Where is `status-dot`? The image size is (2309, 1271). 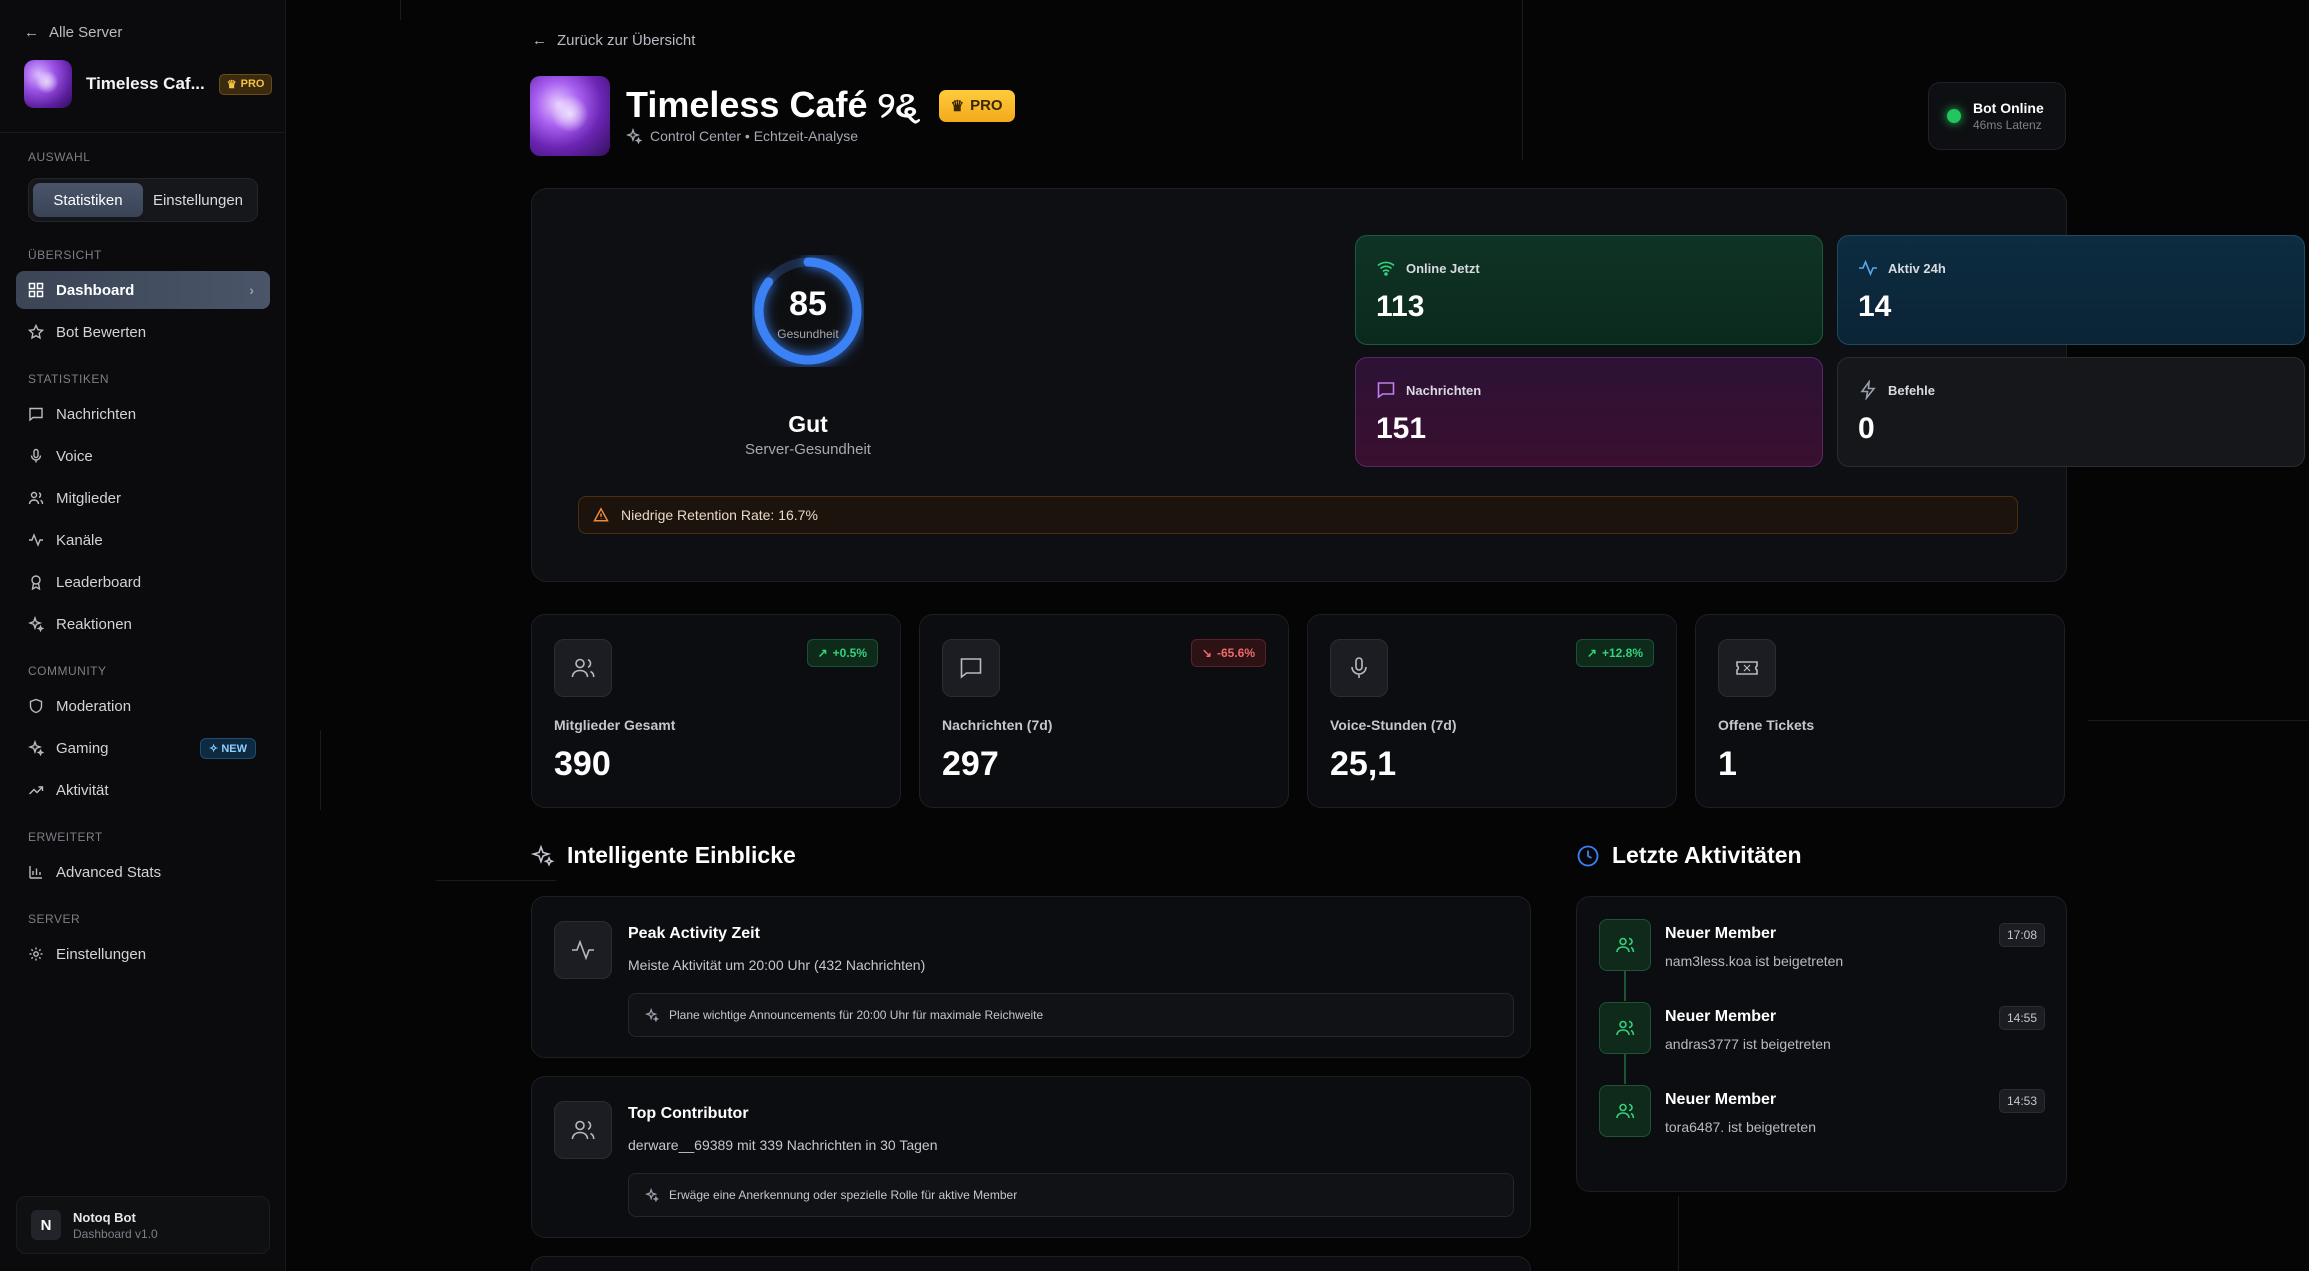
status-dot is located at coordinates (1954, 116).